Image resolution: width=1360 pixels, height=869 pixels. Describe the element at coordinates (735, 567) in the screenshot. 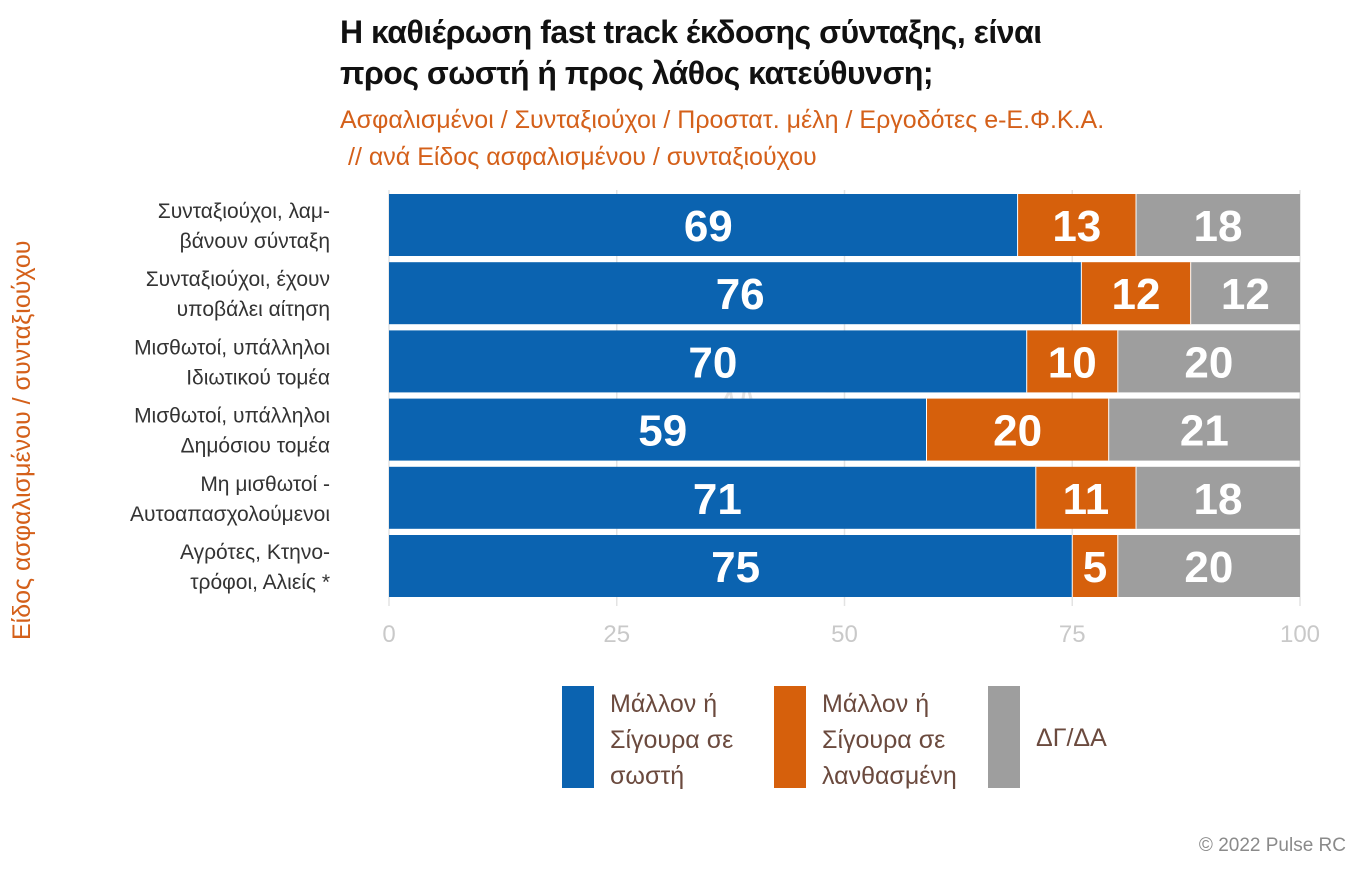

I see `bar-value-label: 75` at that location.